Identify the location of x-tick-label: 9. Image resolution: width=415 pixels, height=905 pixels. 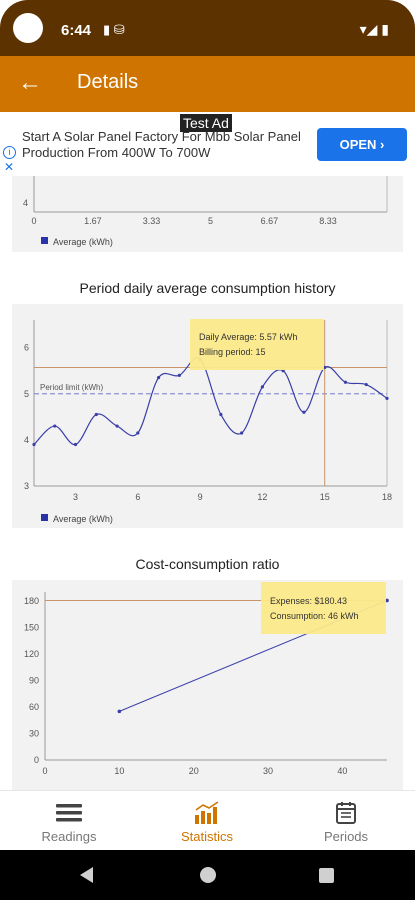
(200, 497).